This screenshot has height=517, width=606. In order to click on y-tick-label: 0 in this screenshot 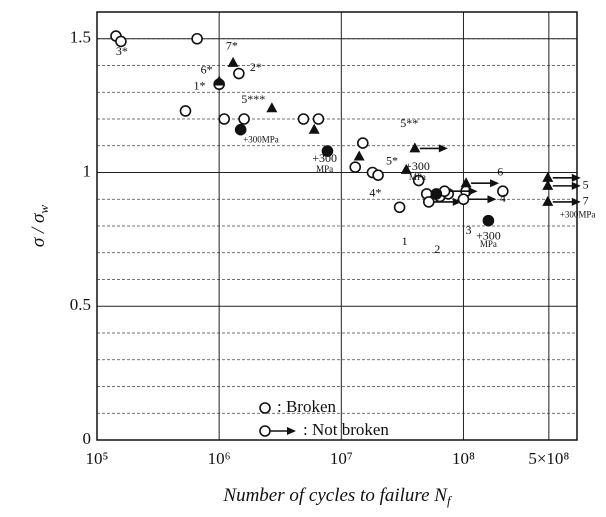, I will do `click(87, 438)`.